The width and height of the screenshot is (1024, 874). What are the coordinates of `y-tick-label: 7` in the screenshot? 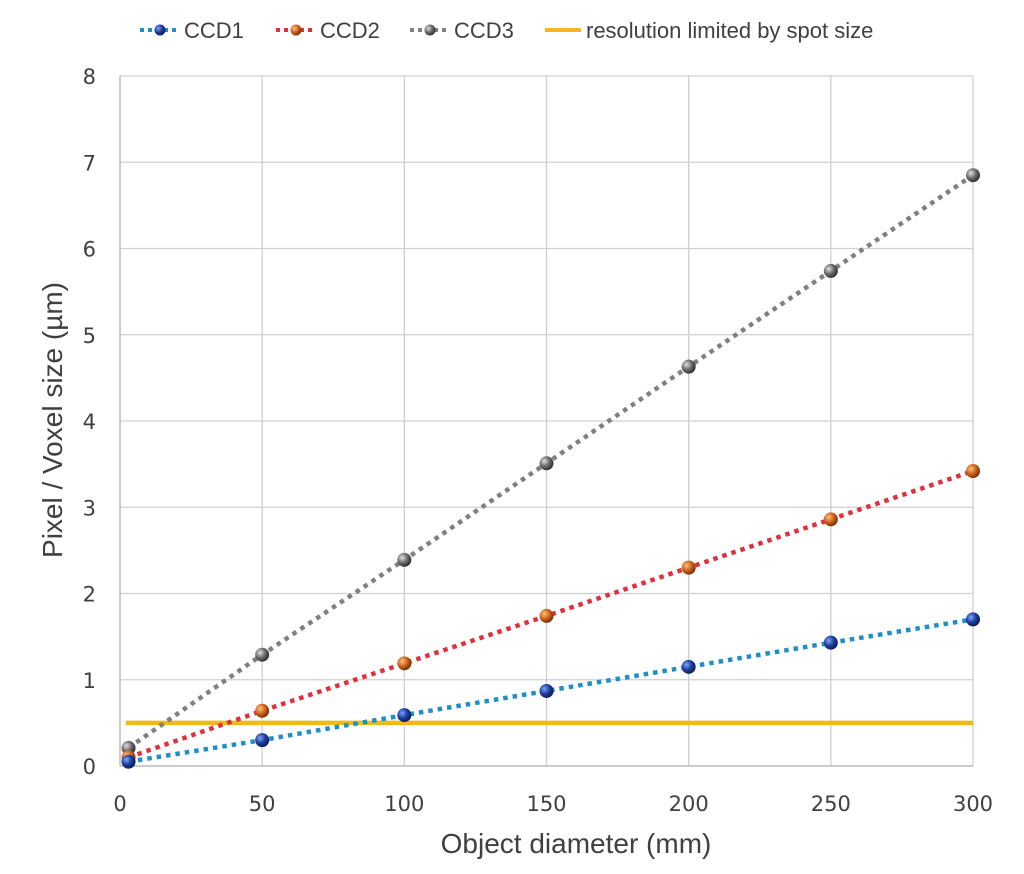 It's located at (89, 163).